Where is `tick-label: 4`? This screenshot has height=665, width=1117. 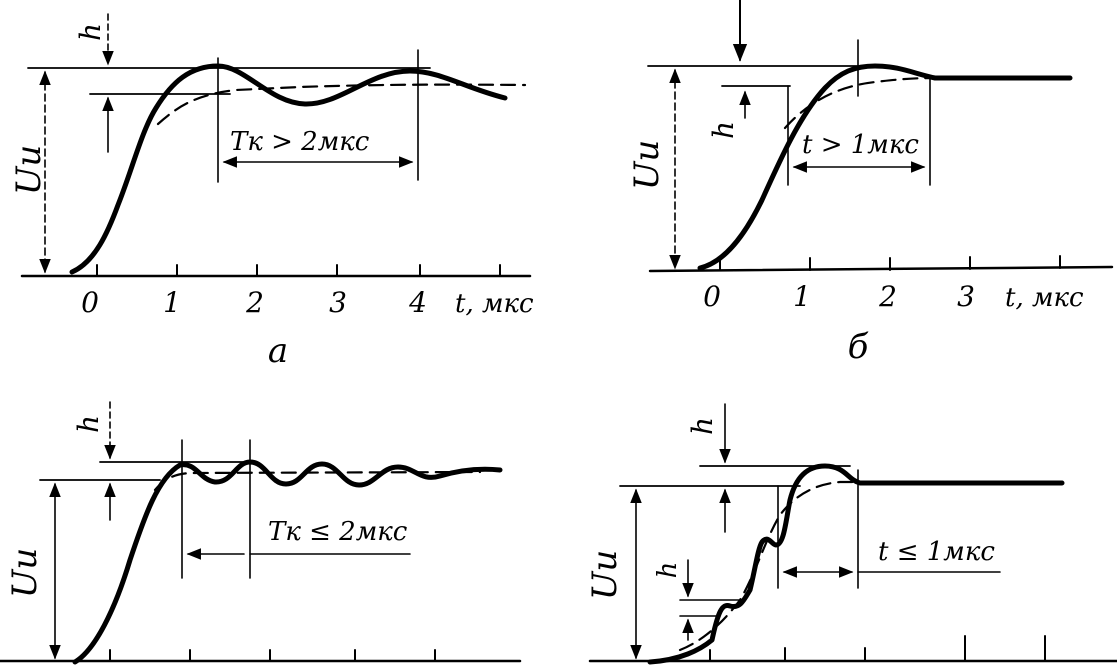
tick-label: 4 is located at coordinates (417, 302).